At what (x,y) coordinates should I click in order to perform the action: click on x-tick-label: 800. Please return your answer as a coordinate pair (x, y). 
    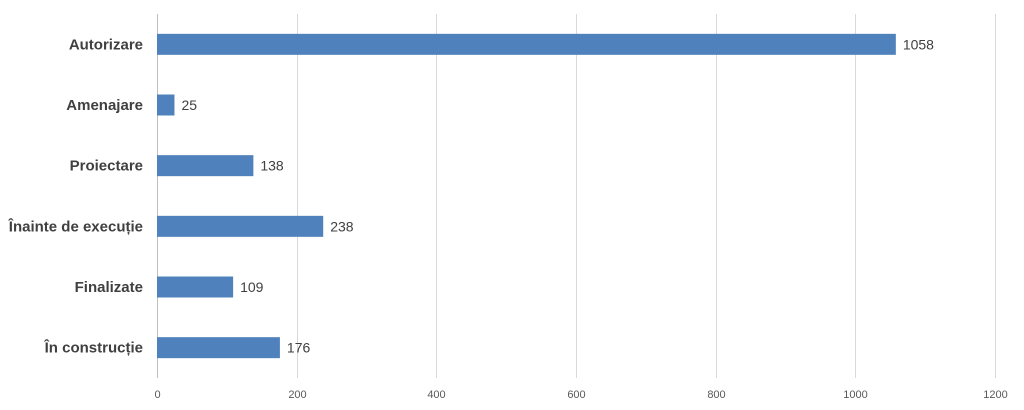
    Looking at the image, I should click on (716, 395).